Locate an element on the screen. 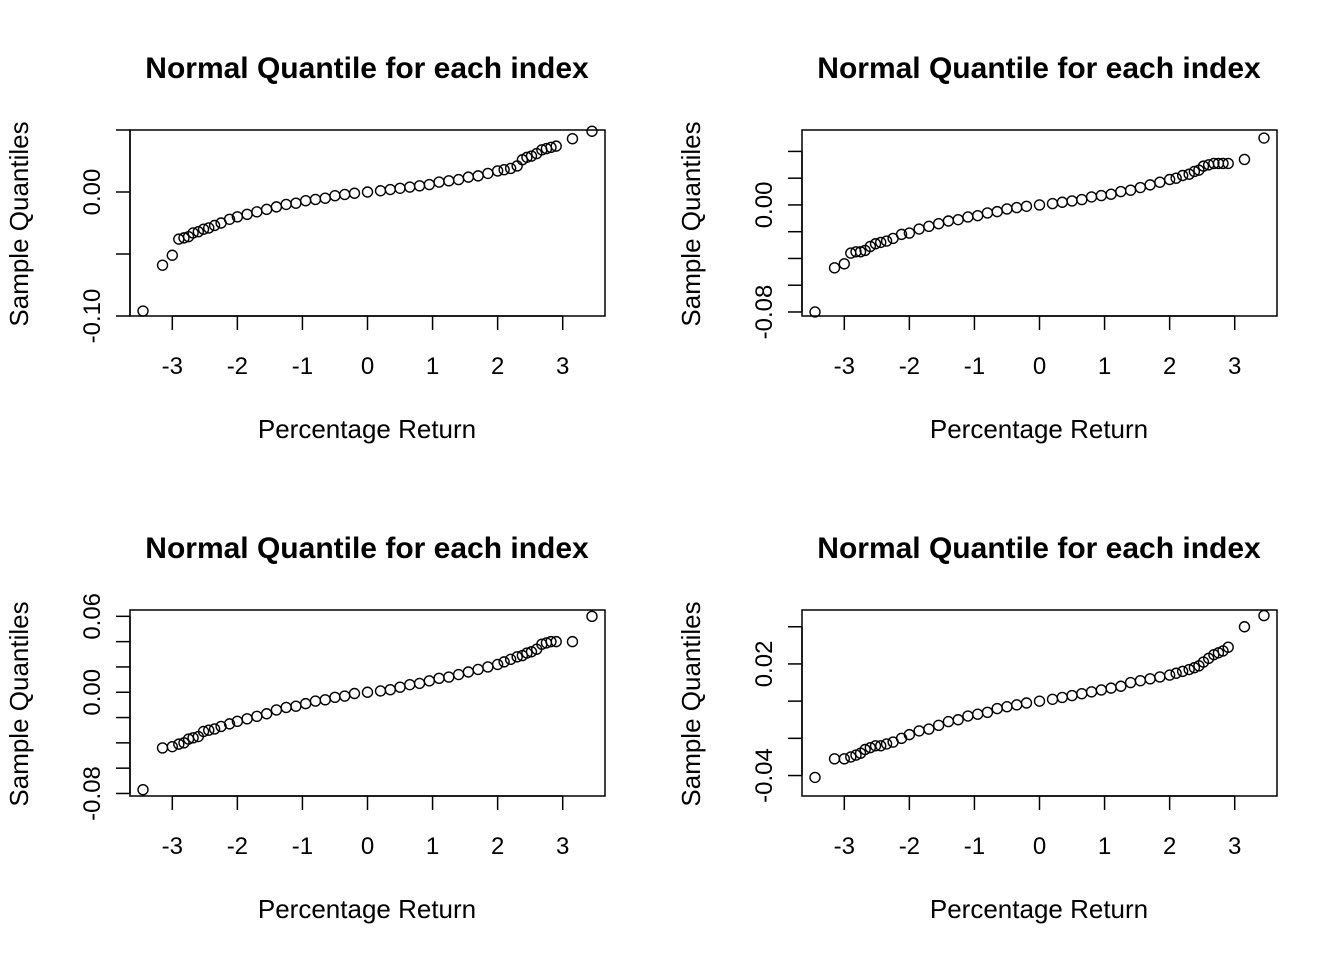  y-tick-label: 0.02 is located at coordinates (764, 664).